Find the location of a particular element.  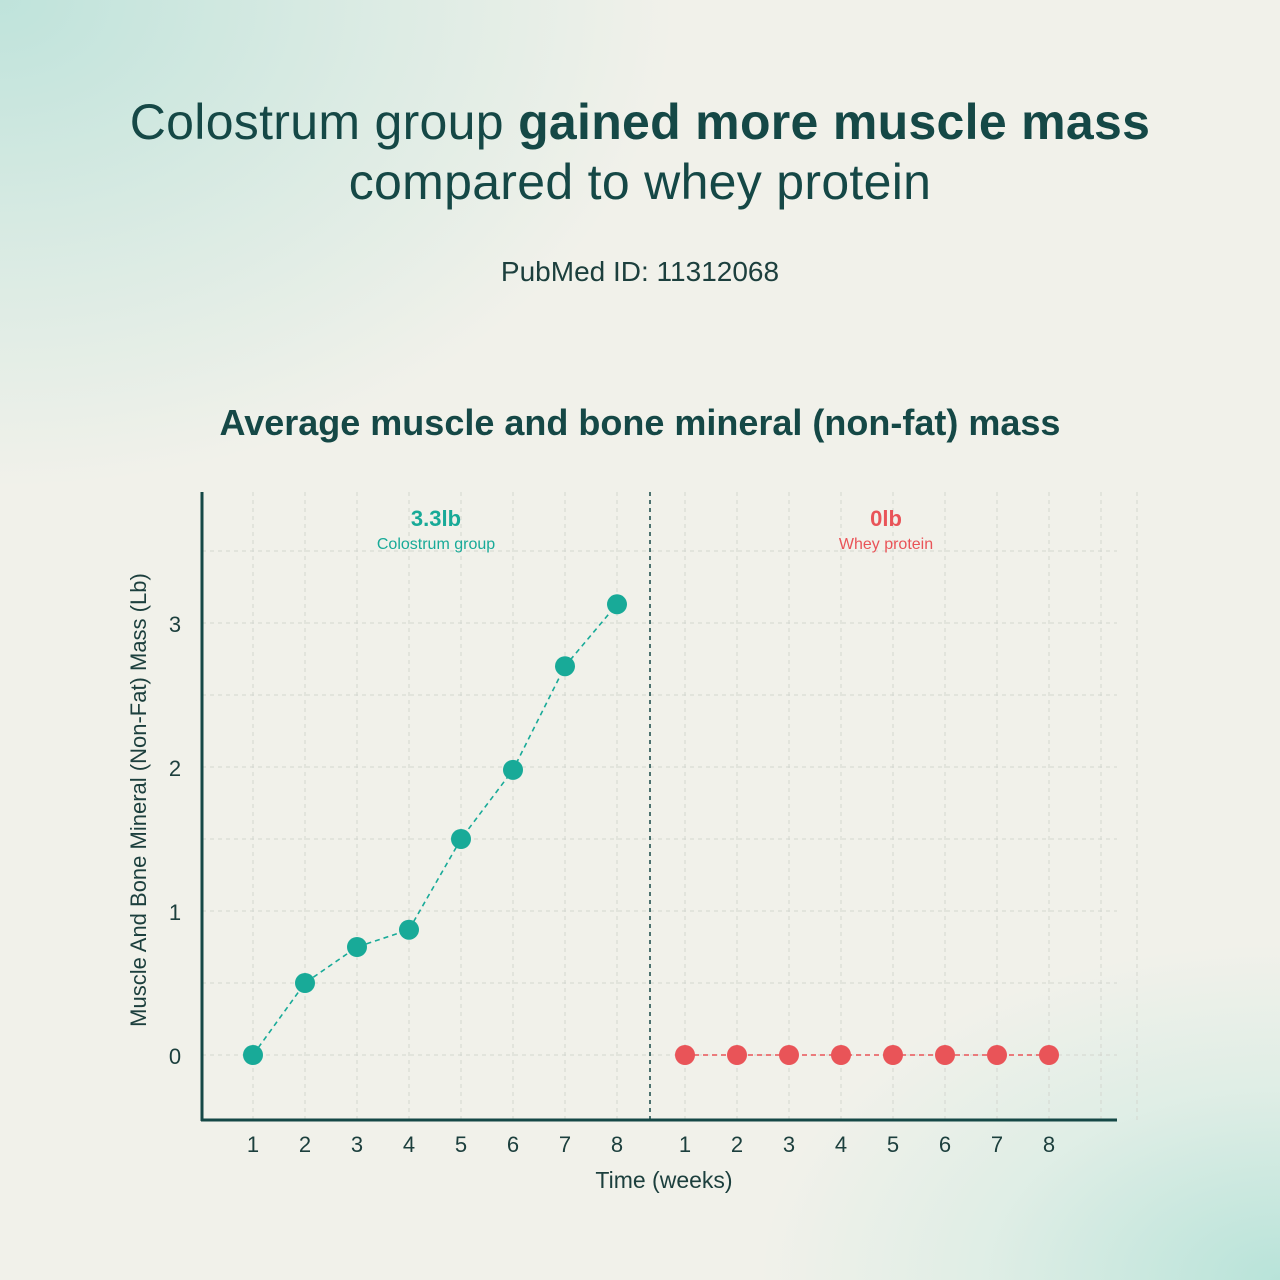

y-tick-label: 1 is located at coordinates (175, 912).